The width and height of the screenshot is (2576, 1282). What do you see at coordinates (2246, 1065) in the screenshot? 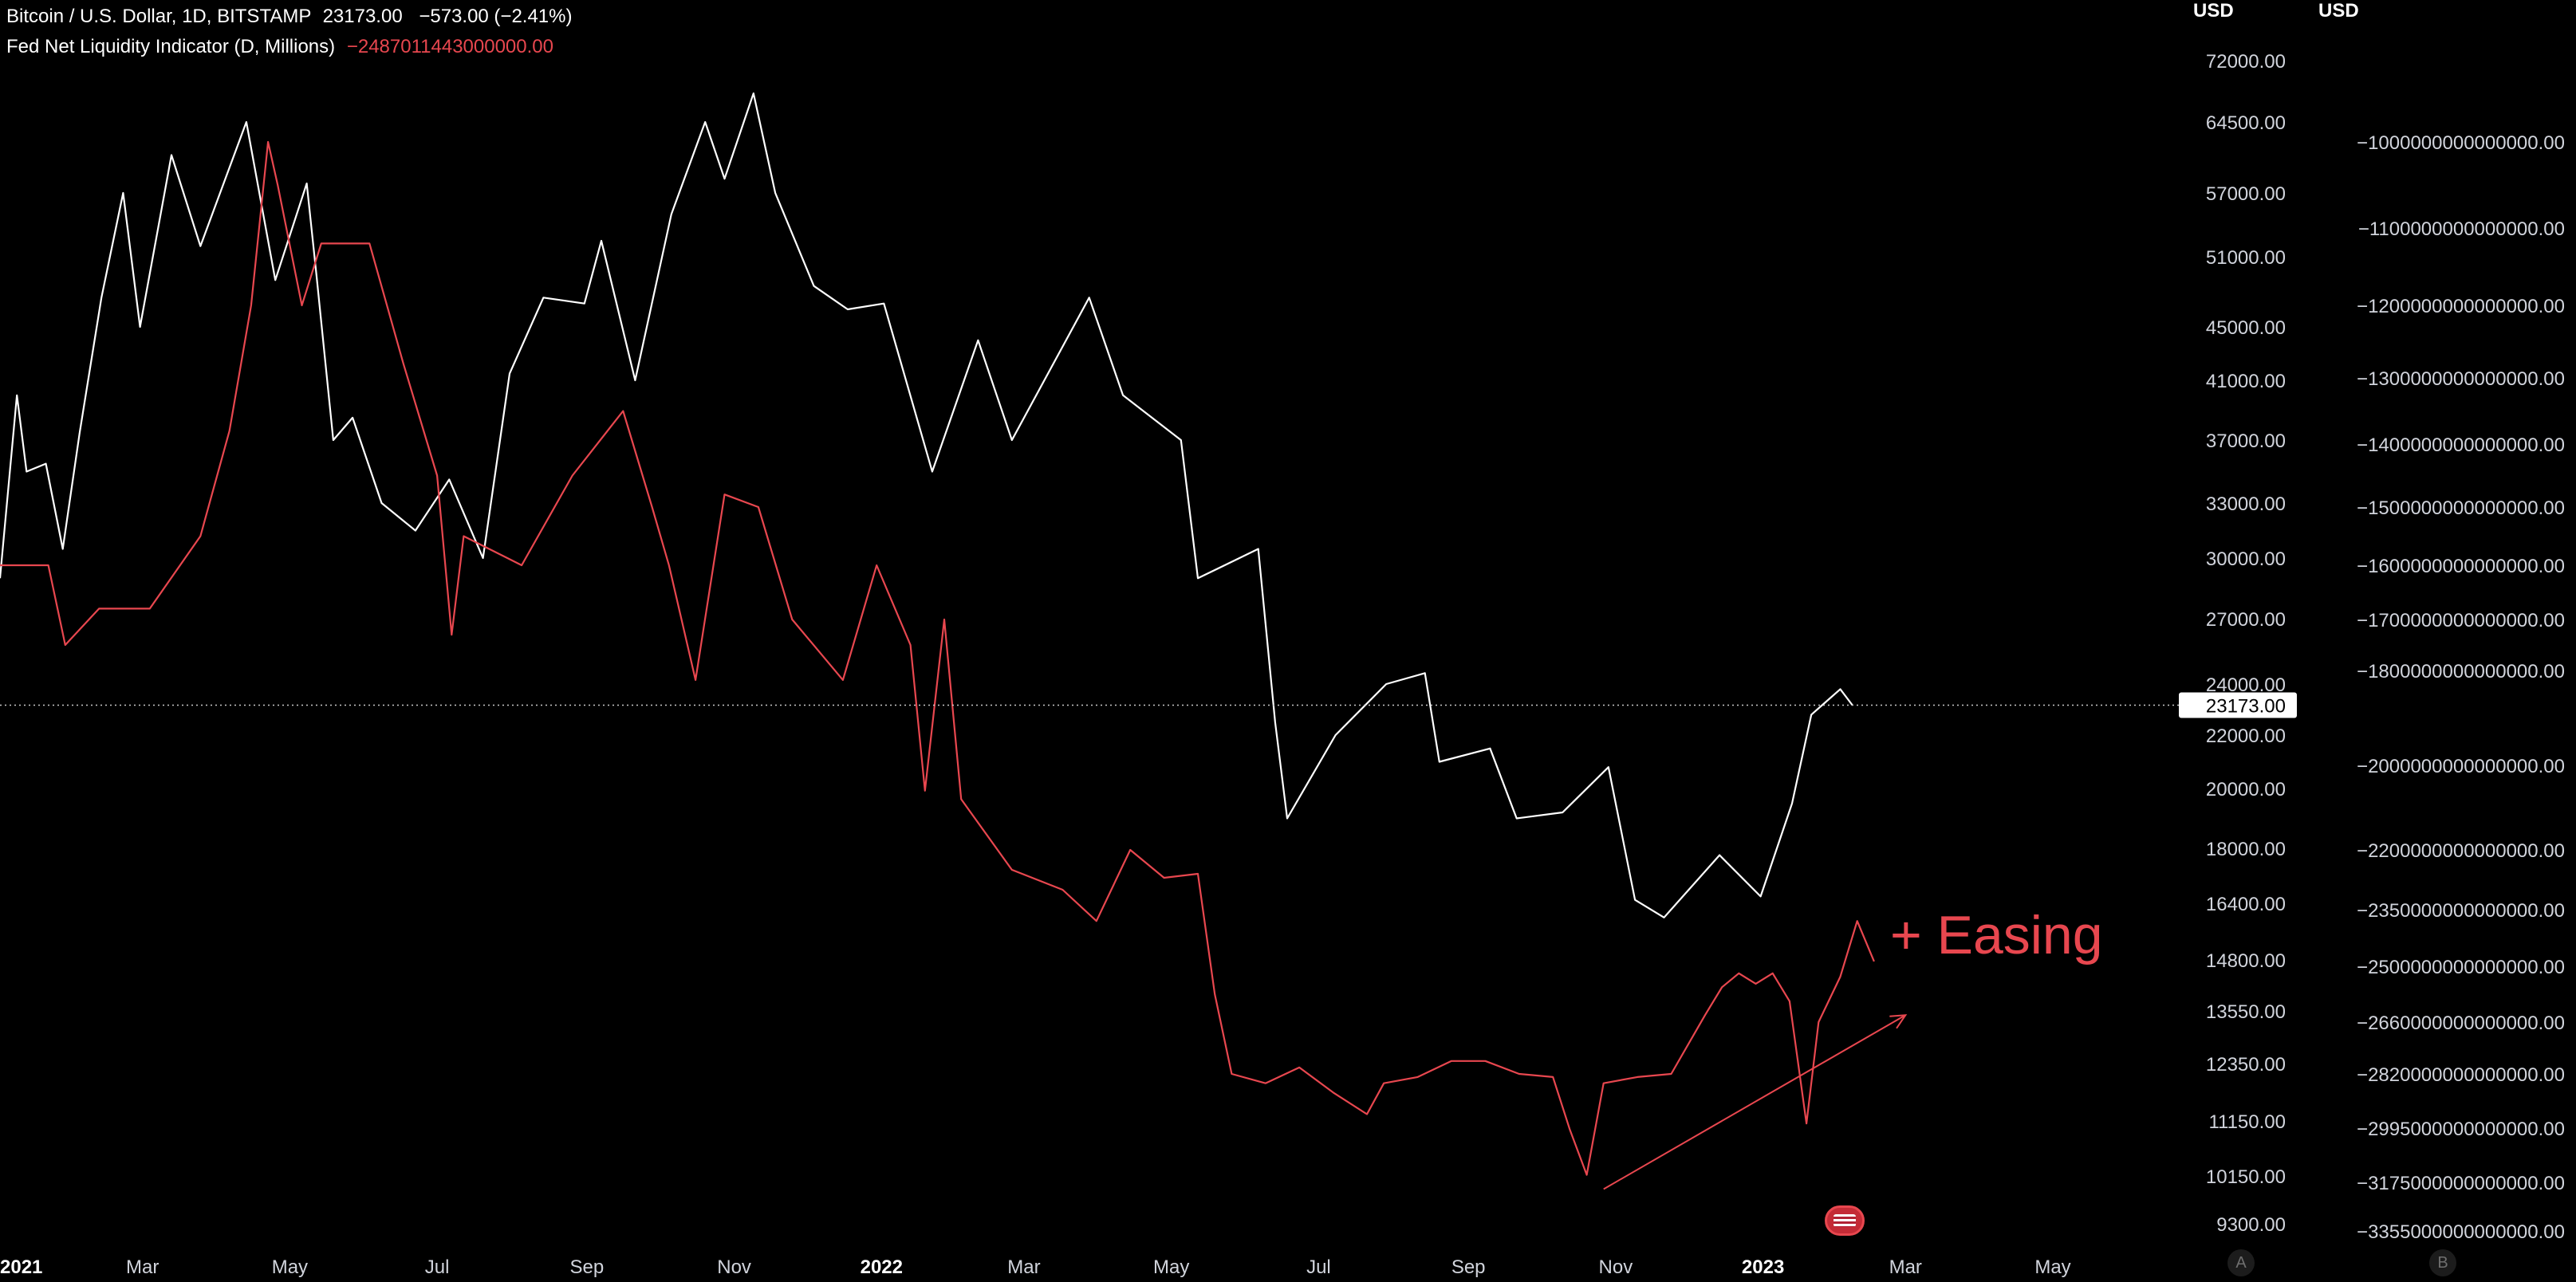
I see `axis-a-tick-label: 12350.00` at bounding box center [2246, 1065].